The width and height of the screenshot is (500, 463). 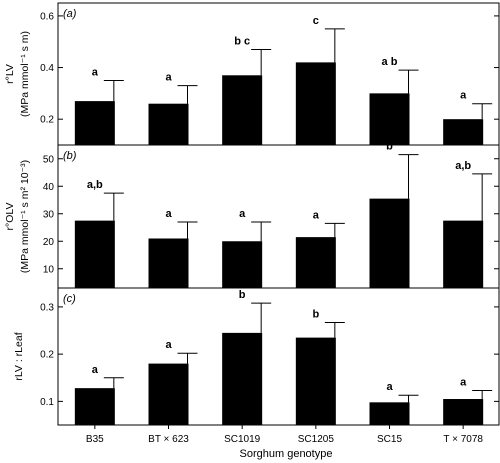 What do you see at coordinates (70, 14) in the screenshot?
I see `panel-label: (a)` at bounding box center [70, 14].